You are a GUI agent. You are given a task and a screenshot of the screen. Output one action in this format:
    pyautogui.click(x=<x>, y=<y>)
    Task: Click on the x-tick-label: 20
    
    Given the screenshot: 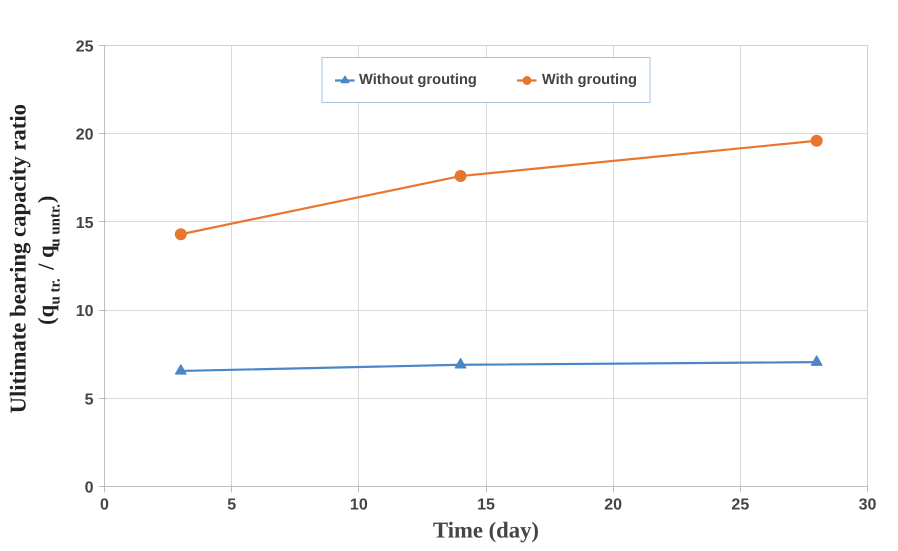 What is the action you would take?
    pyautogui.click(x=613, y=505)
    